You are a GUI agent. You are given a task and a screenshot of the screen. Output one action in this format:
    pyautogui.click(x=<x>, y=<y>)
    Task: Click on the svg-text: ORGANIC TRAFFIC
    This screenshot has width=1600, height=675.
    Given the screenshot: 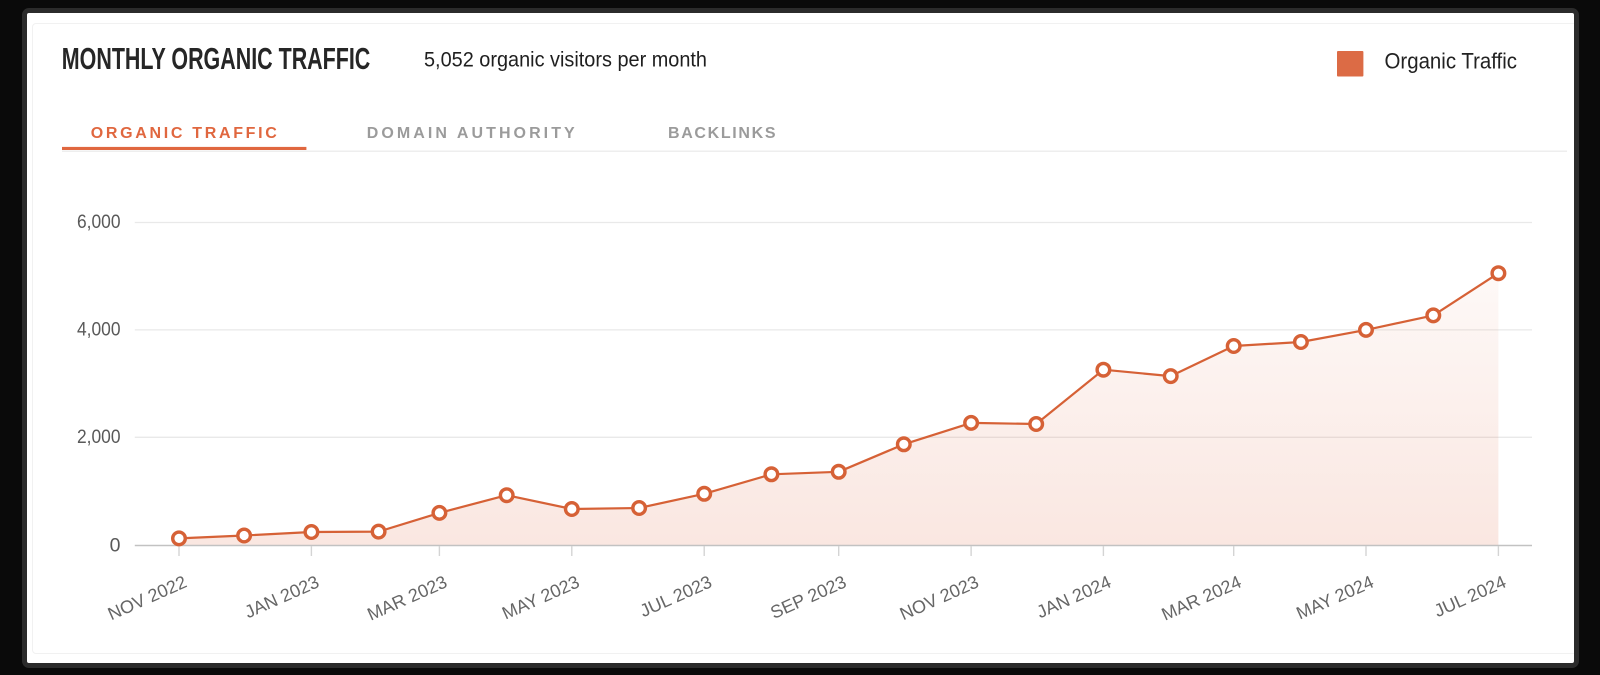 What is the action you would take?
    pyautogui.click(x=184, y=133)
    